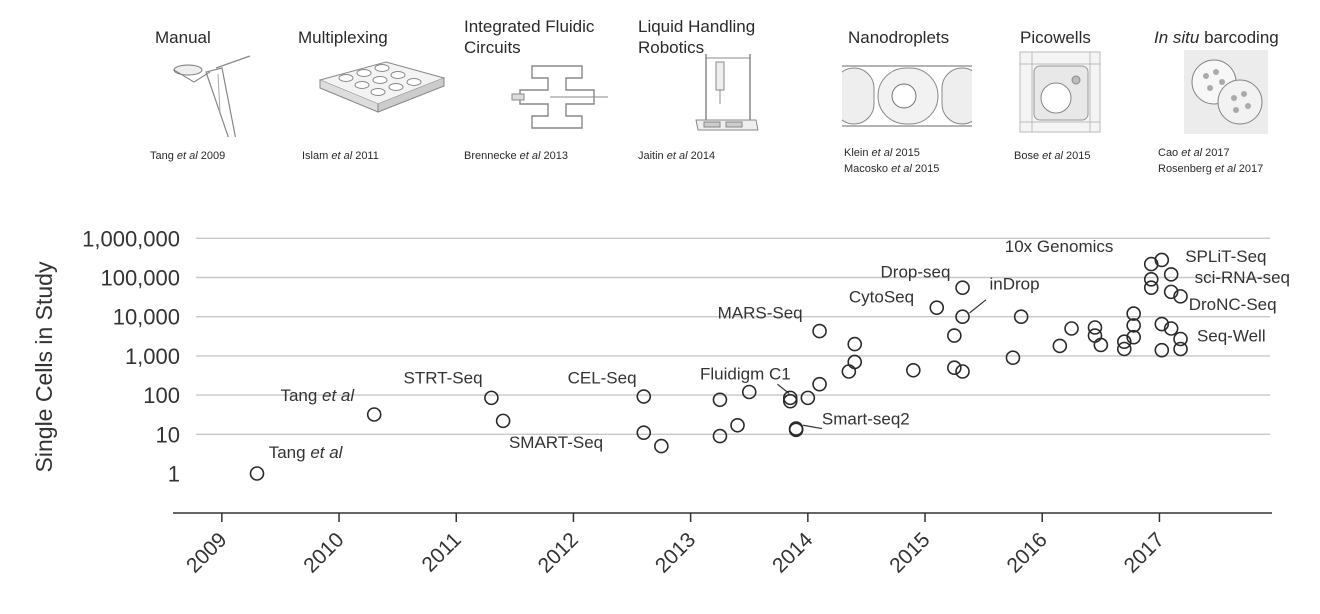 The width and height of the screenshot is (1320, 614). I want to click on x-tick-label: 2015, so click(909, 552).